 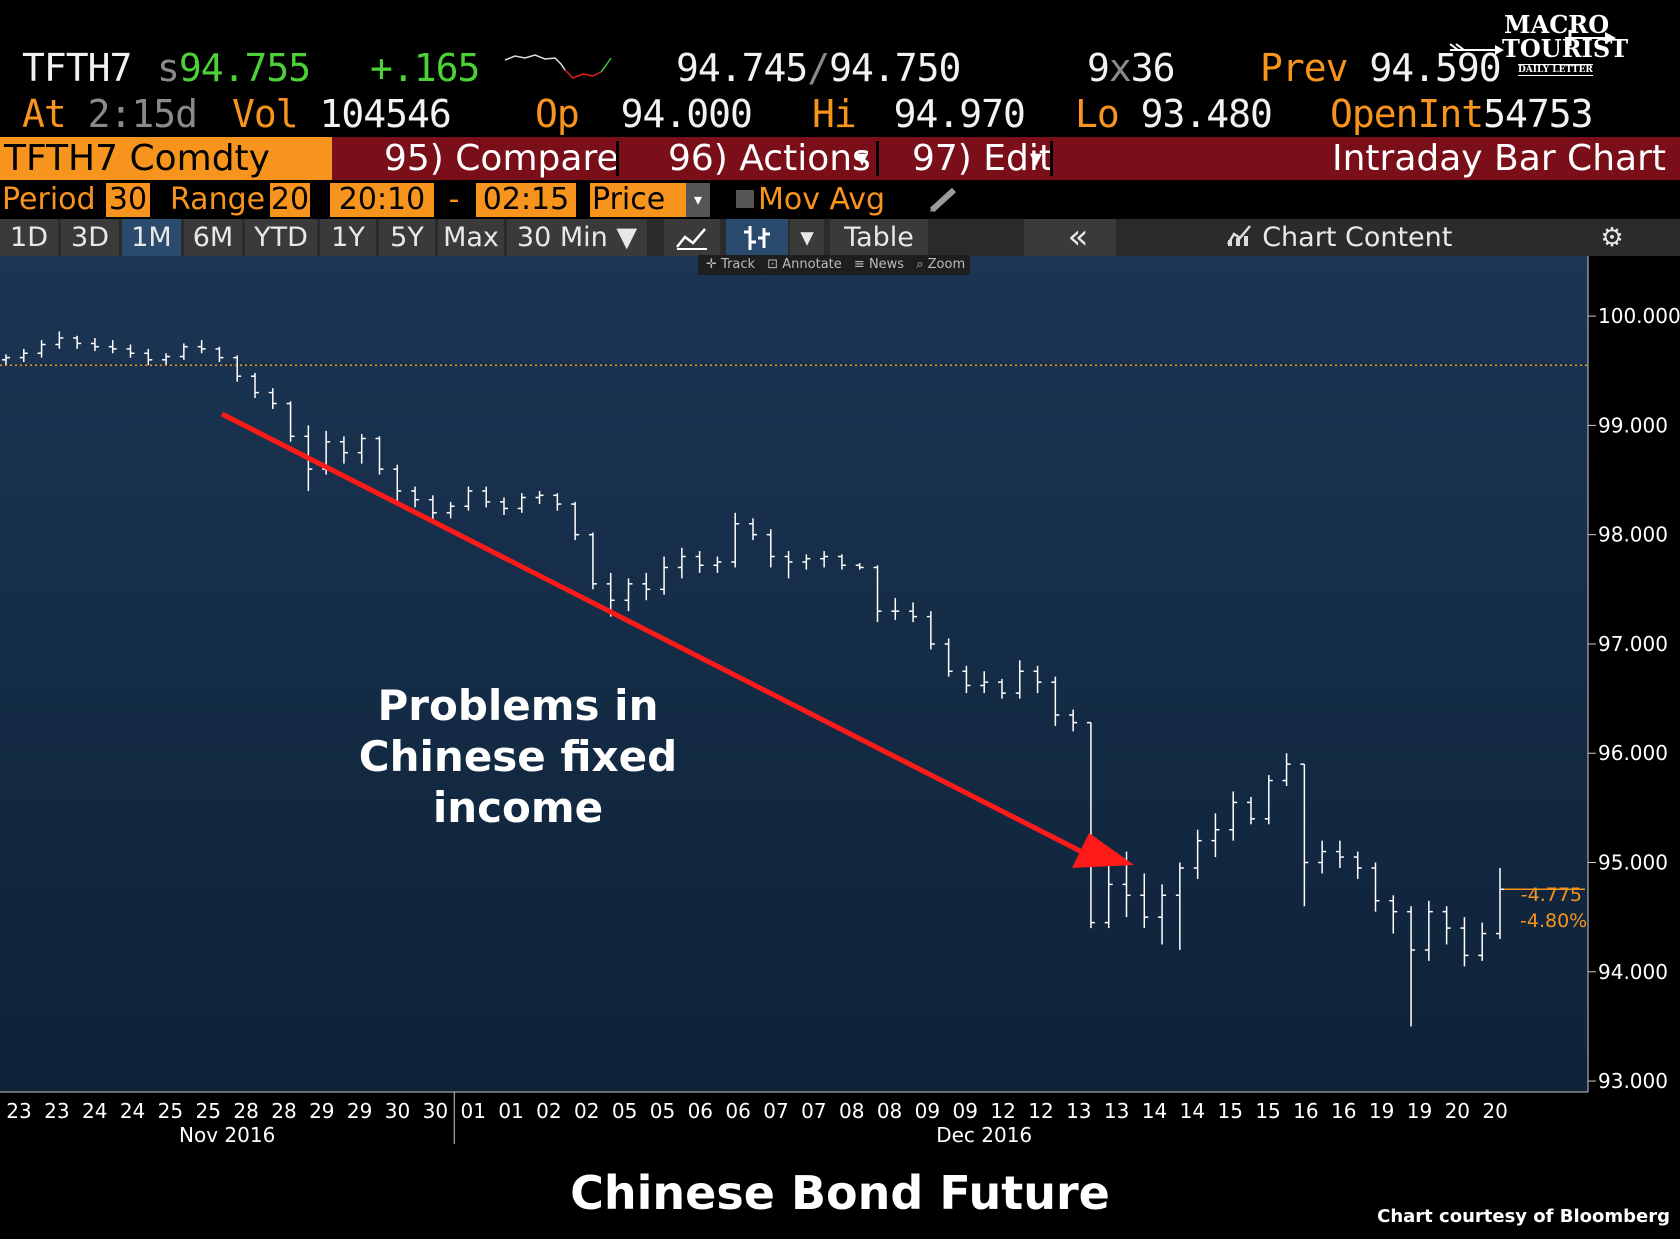 I want to click on month-label: Dec 2016, so click(x=984, y=1134).